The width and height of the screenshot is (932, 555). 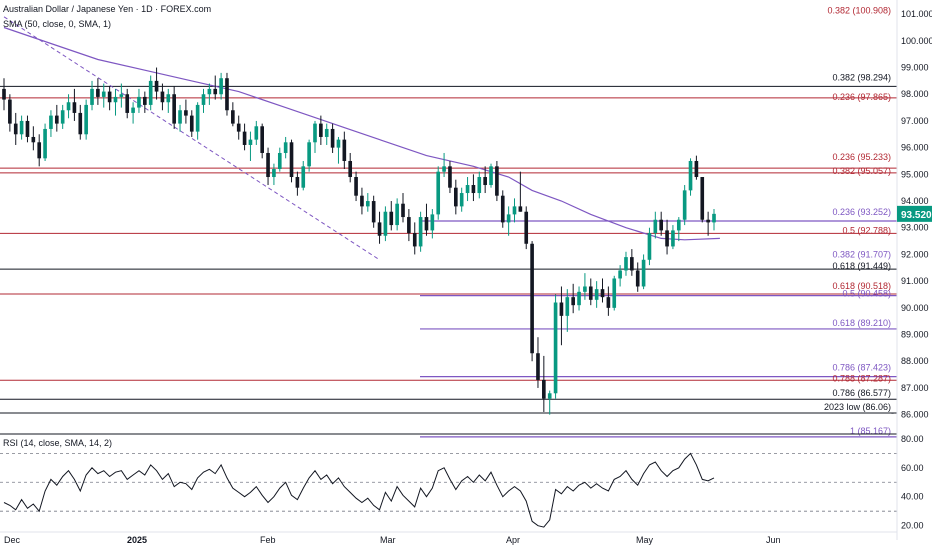 I want to click on sma-indicator-label: SMA (50, close, 0, SMA, 1), so click(x=57, y=24).